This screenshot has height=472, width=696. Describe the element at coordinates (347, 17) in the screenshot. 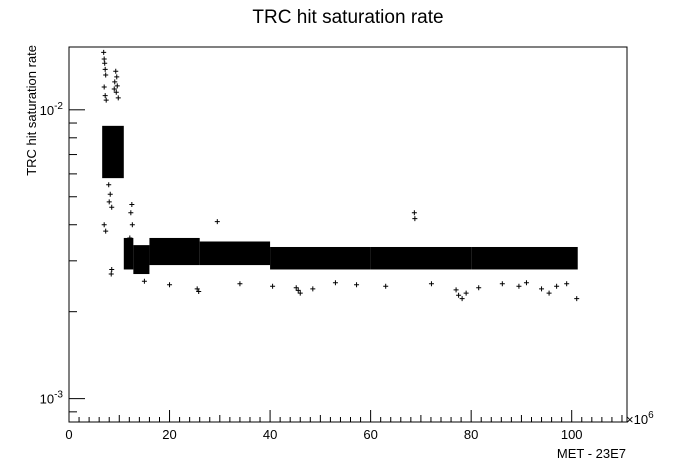

I see `chart-title: TRC hit saturation rate` at that location.